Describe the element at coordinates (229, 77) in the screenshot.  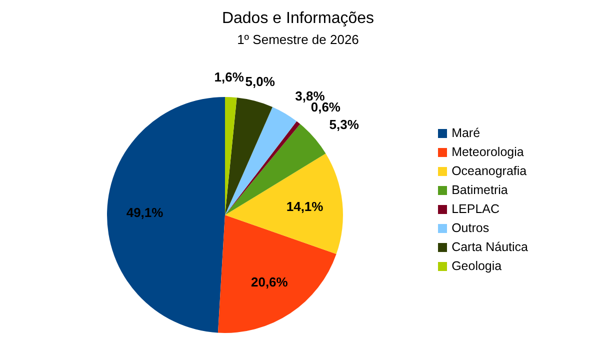
I see `data-label: 1,6%` at that location.